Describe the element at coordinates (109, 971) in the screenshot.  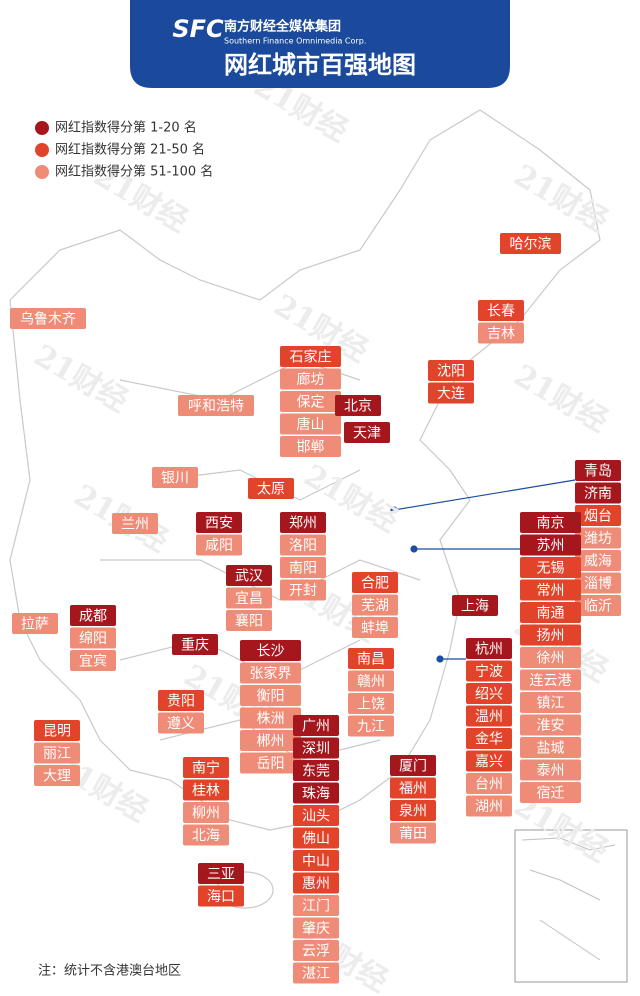
I see `footnote: 注：统计不含港澳台地区` at that location.